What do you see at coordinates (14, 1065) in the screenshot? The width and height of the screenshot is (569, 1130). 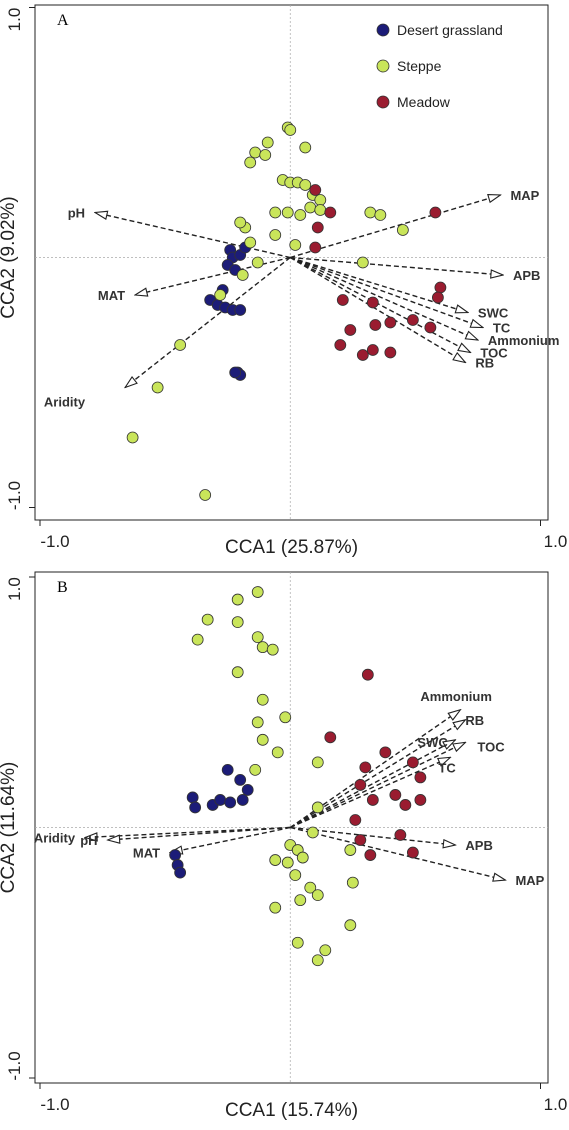 I see `y-tick-label: -1.0` at bounding box center [14, 1065].